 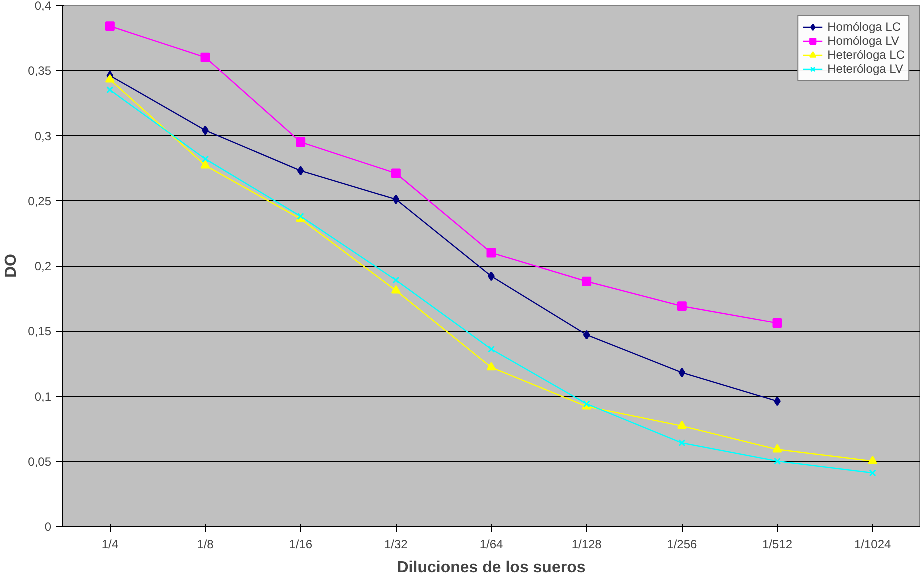 I want to click on y-axis-title: DO, so click(x=11, y=266).